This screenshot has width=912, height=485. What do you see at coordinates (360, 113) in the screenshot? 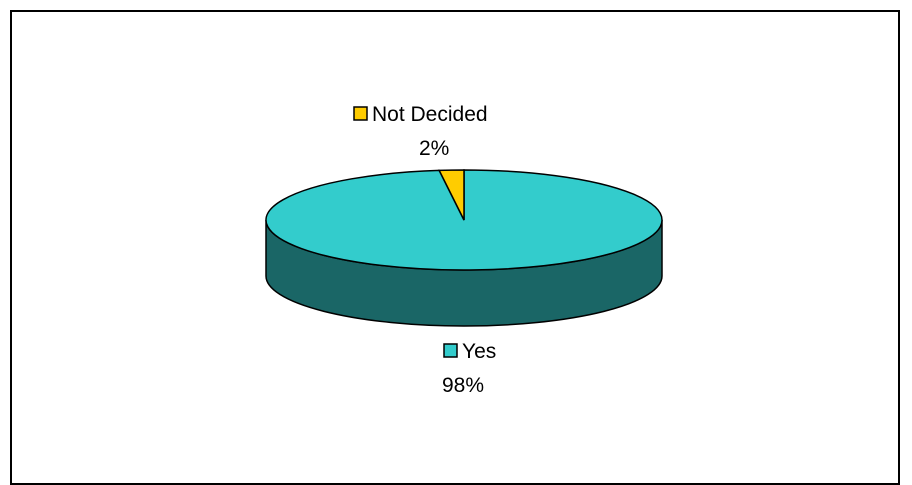
I see `not-decided-swatch` at bounding box center [360, 113].